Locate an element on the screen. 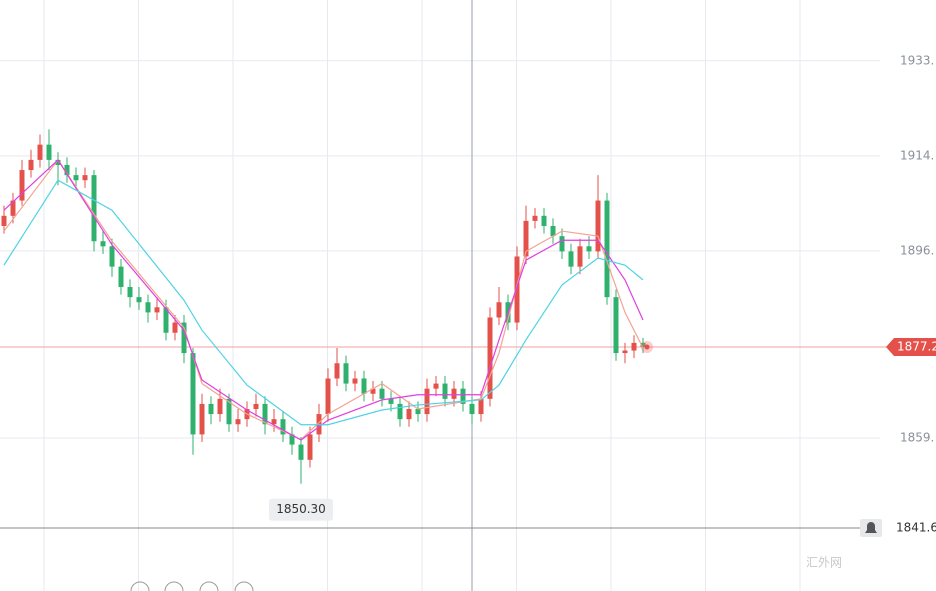 This screenshot has width=936, height=591. bell-icon is located at coordinates (871, 527).